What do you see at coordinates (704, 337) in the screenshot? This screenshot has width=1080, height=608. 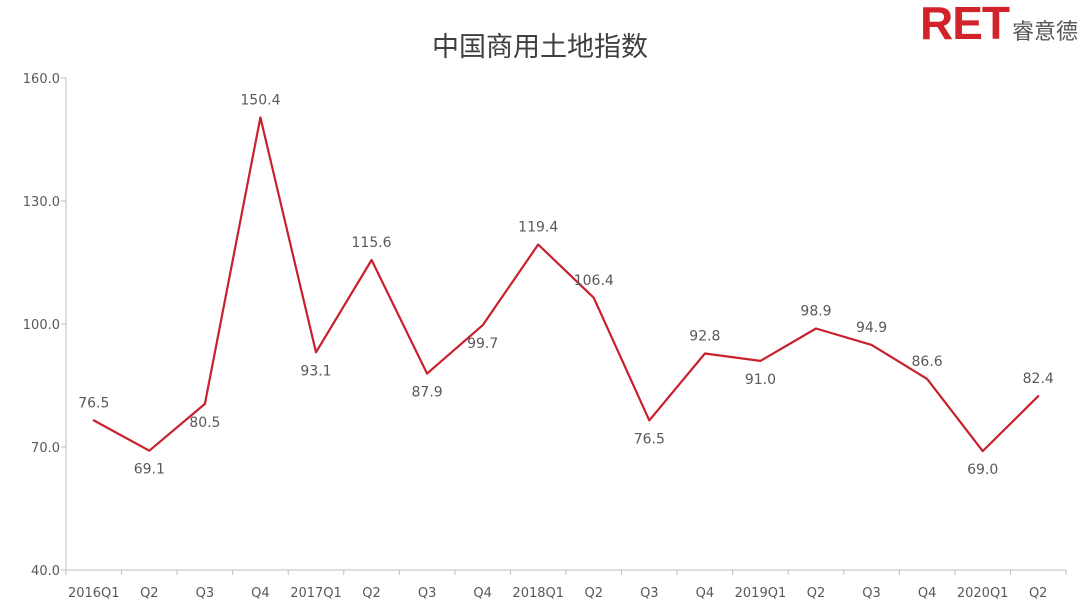 I see `data-label: 92.8` at bounding box center [704, 337].